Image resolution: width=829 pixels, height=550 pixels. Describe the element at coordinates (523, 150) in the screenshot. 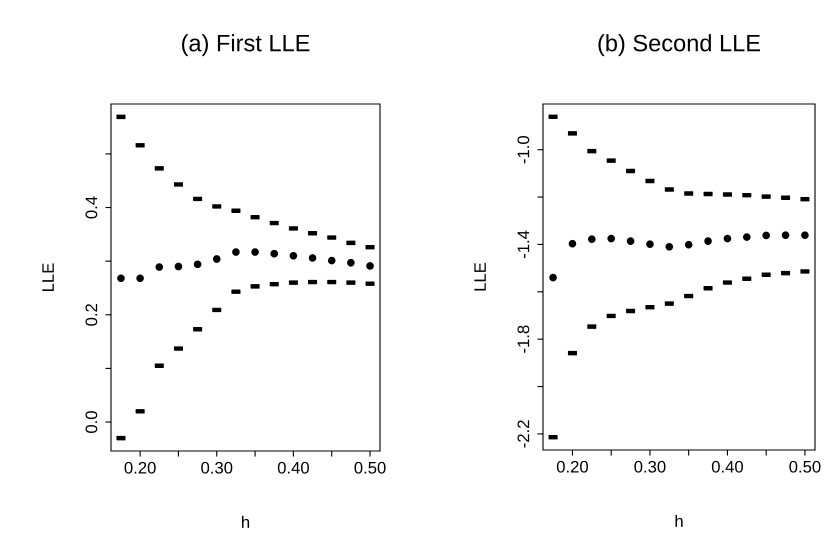

I see `y-tick-label: -1.0` at that location.